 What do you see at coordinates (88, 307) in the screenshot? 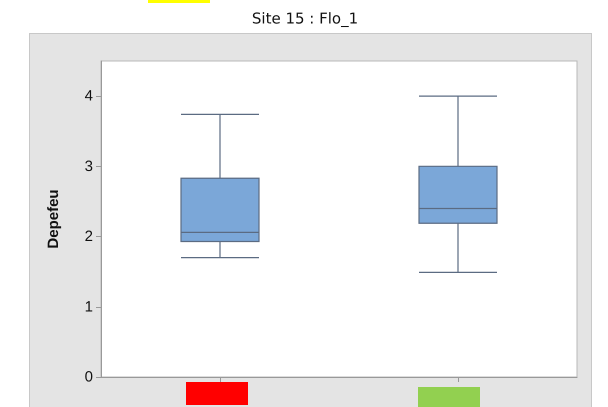
I see `y-tick-label: 1` at bounding box center [88, 307].